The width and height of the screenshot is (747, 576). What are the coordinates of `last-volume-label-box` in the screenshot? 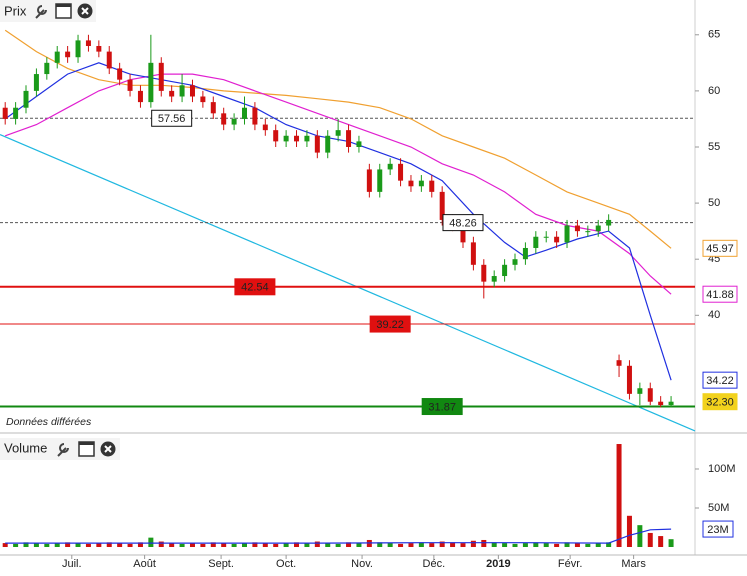 It's located at (718, 529).